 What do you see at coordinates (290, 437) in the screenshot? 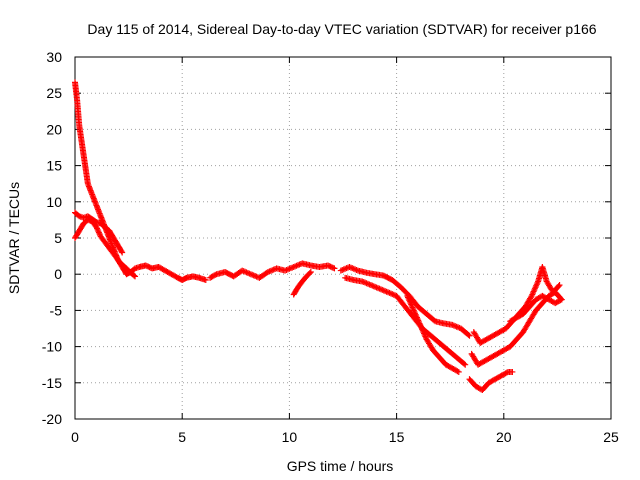
I see `x-tick-label: 10` at bounding box center [290, 437].